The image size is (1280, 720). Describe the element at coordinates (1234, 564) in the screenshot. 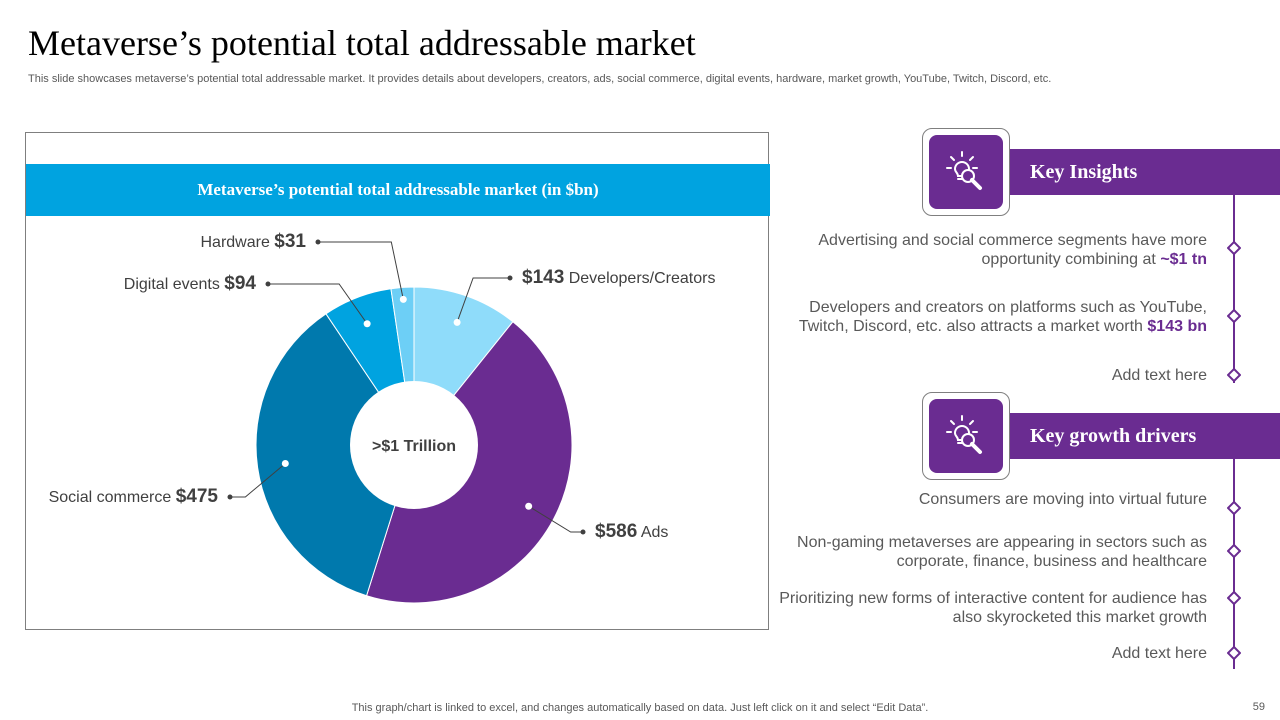

I see `drivers-timeline` at that location.